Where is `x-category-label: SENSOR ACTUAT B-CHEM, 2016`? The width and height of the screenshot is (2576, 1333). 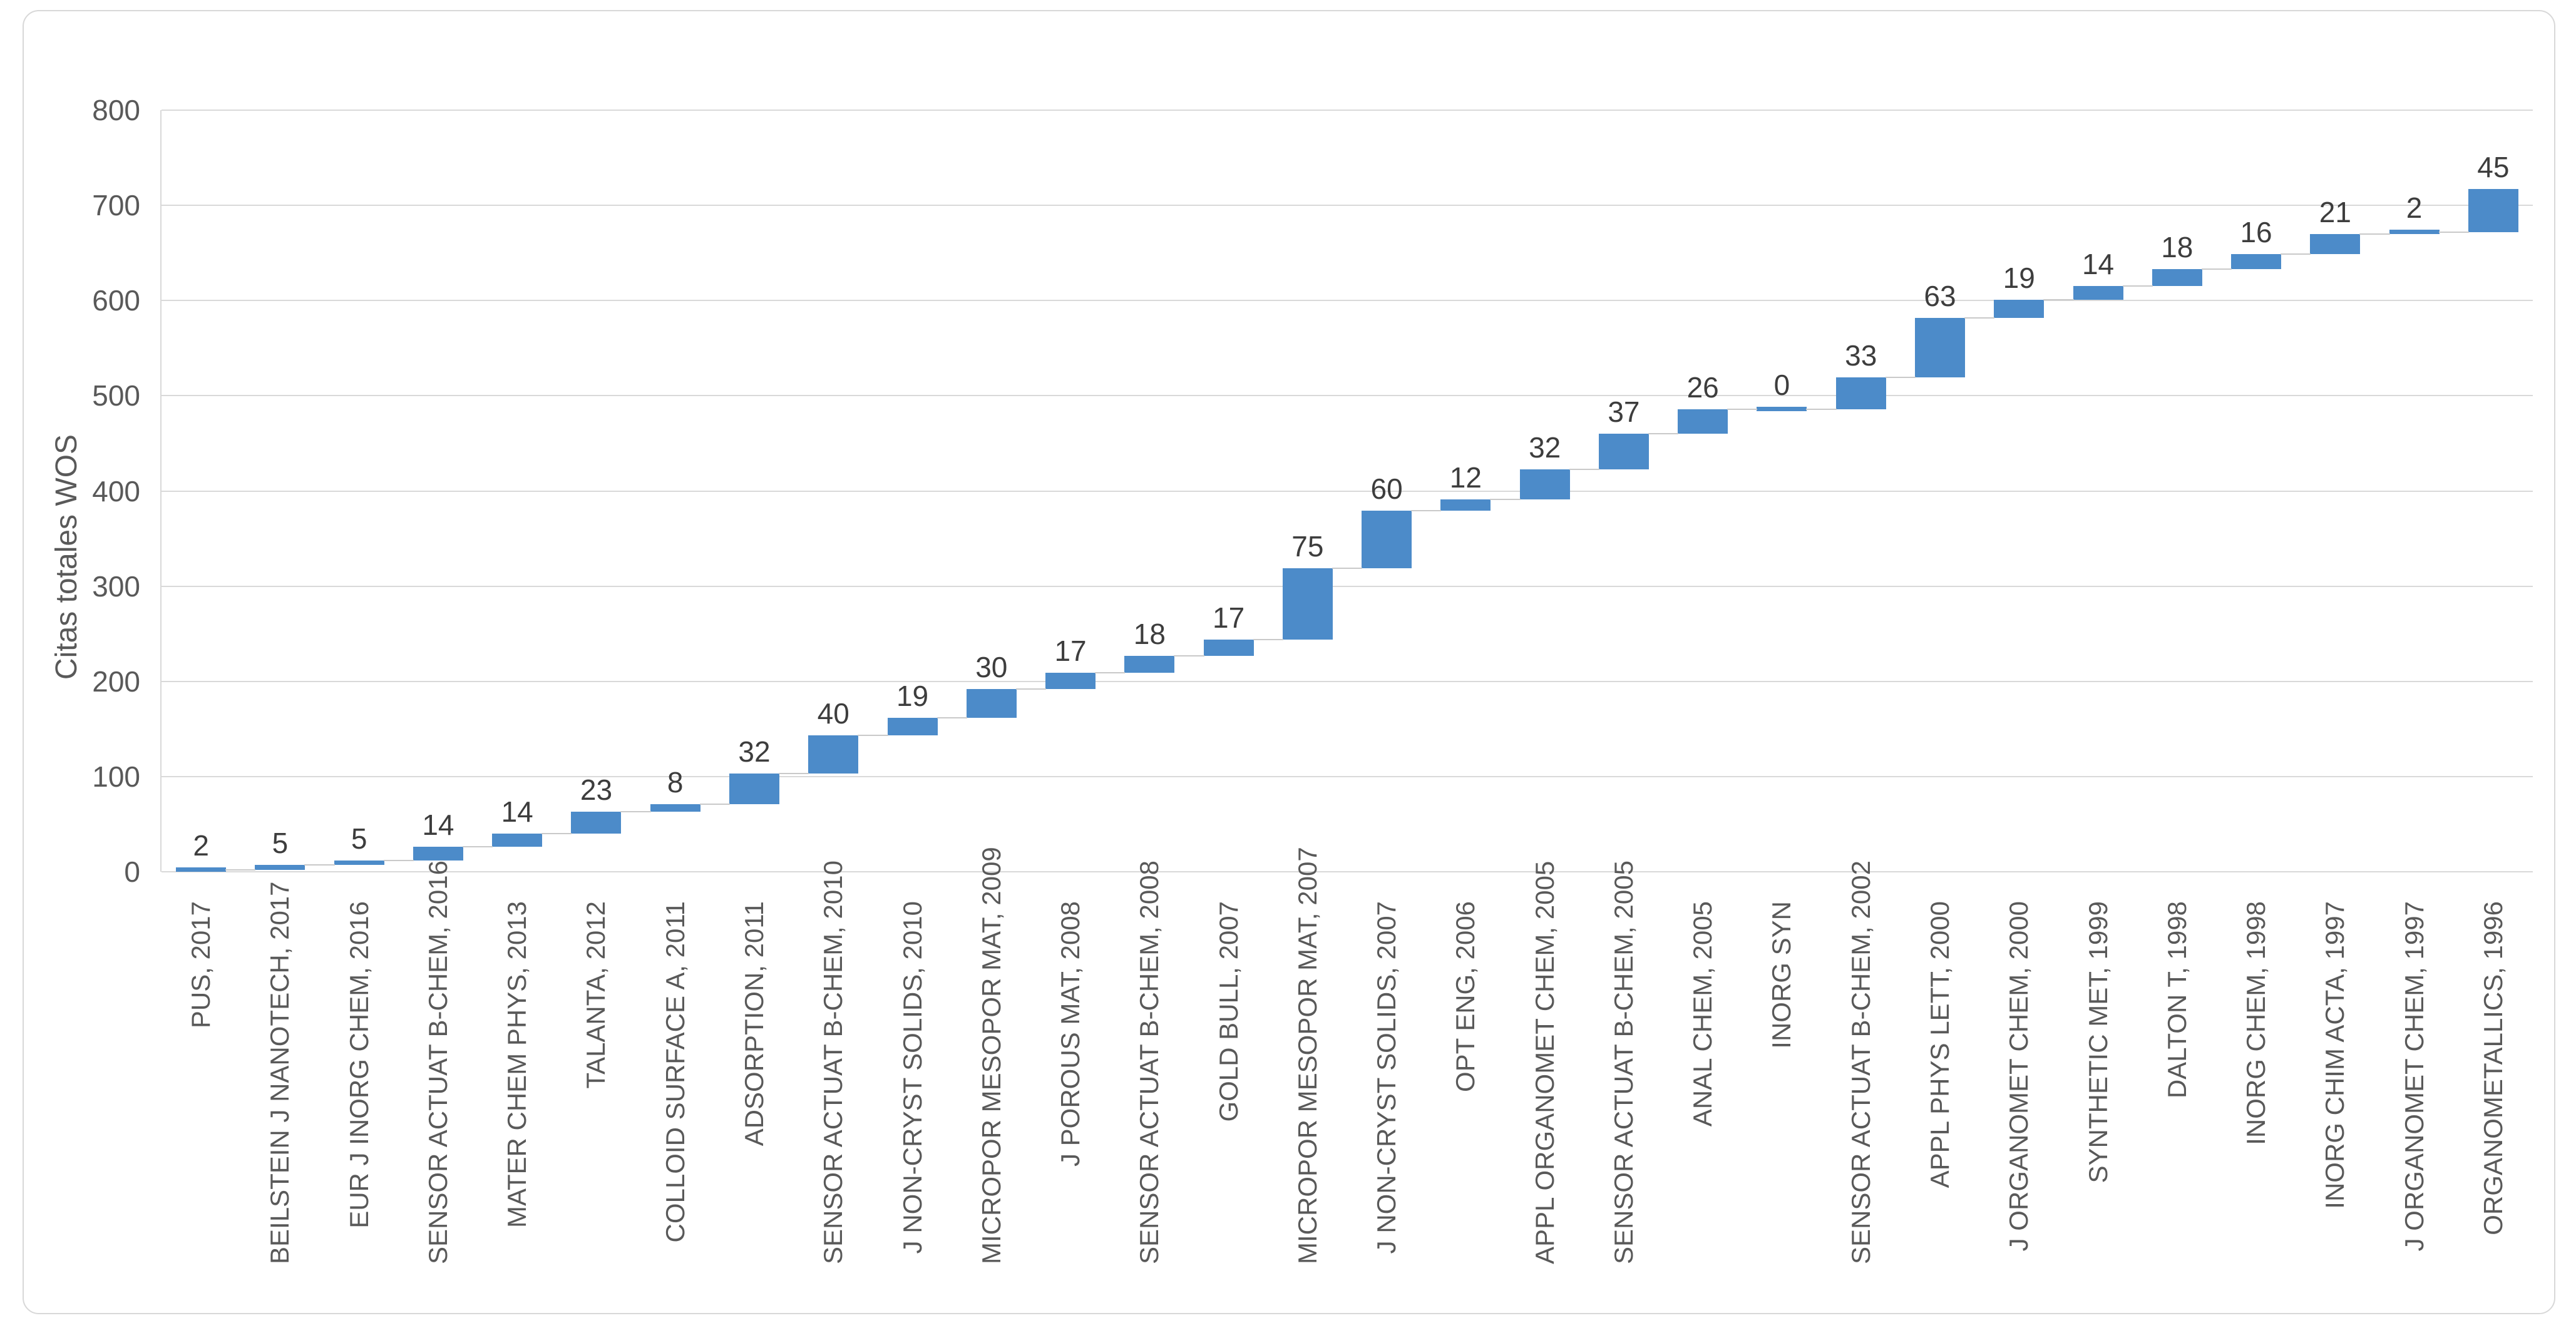 x-category-label: SENSOR ACTUAT B-CHEM, 2016 is located at coordinates (438, 1062).